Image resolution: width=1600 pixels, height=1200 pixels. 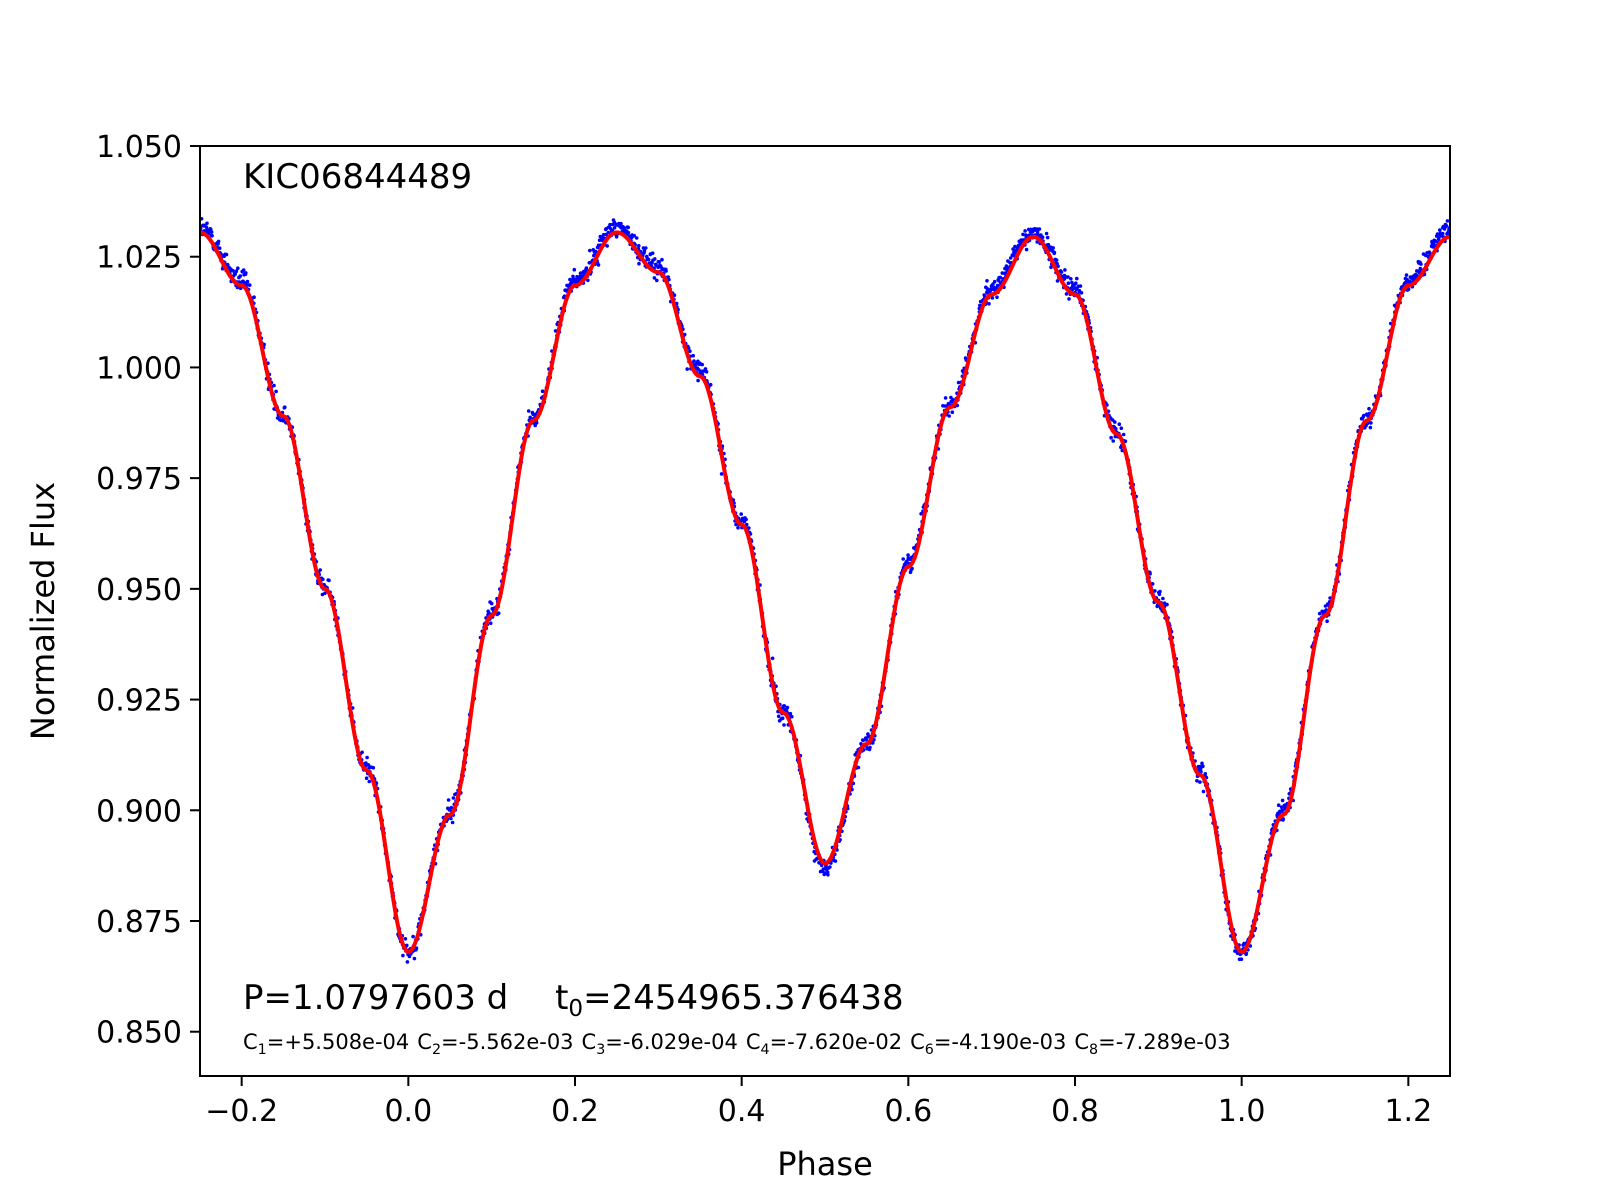 I want to click on t0-subscript: 0, so click(x=575, y=1009).